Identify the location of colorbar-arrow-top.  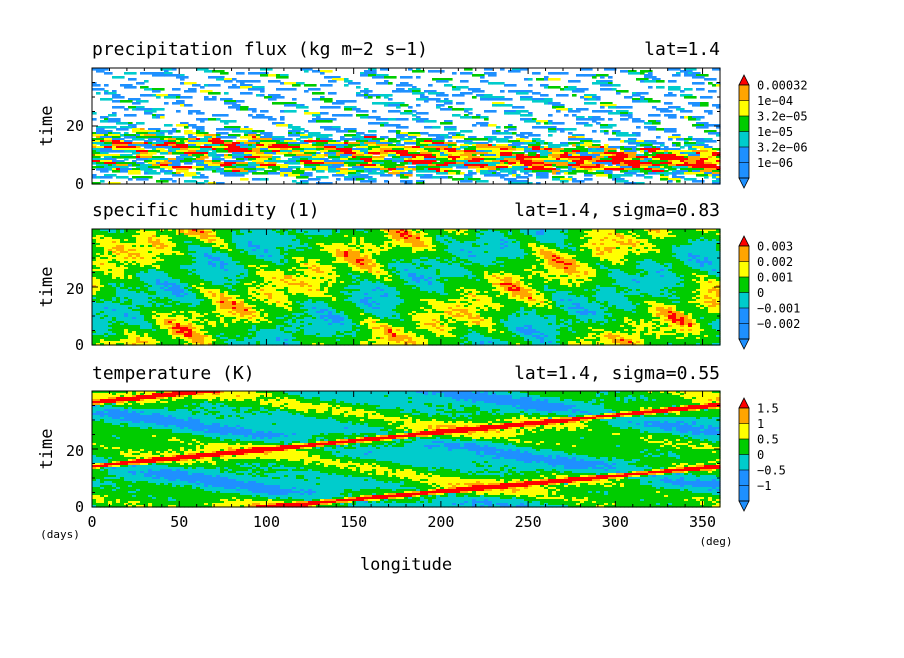
(744, 80).